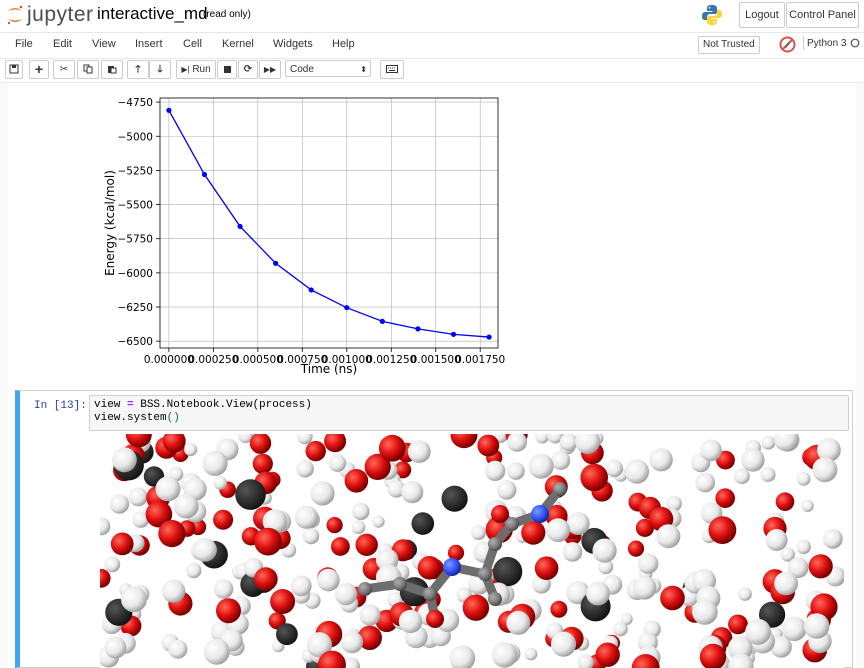 The height and width of the screenshot is (668, 864). What do you see at coordinates (135, 240) in the screenshot?
I see `y-tick-label: −5750` at bounding box center [135, 240].